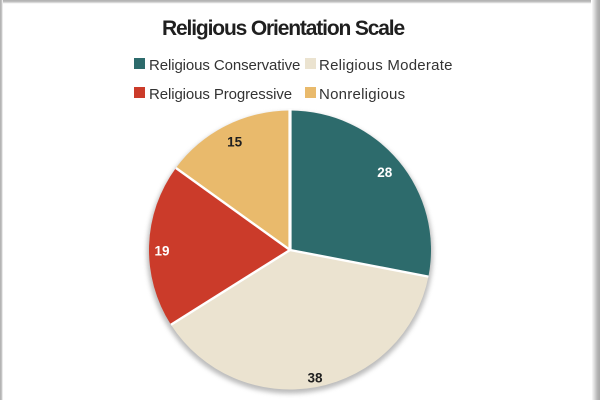  Describe the element at coordinates (315, 377) in the screenshot. I see `svg-text: 38` at that location.